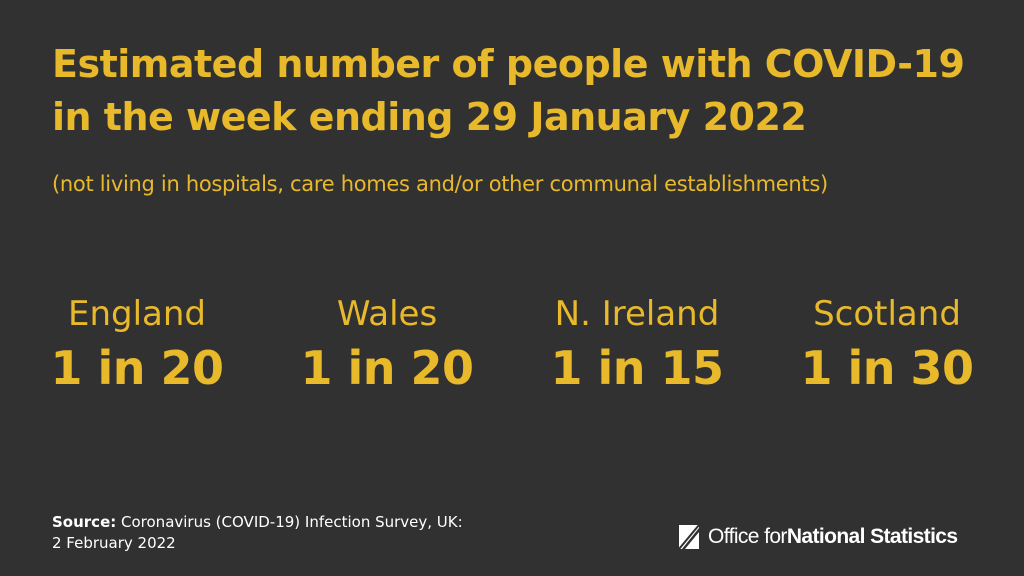  What do you see at coordinates (872, 536) in the screenshot?
I see `logo-text-strong: National Statistics` at bounding box center [872, 536].